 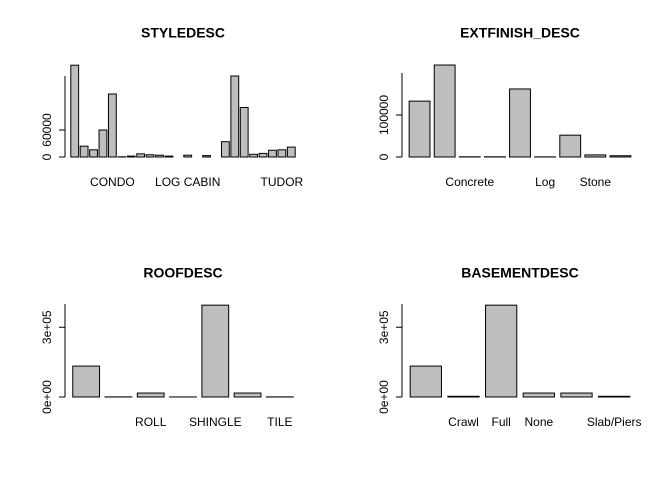 I want to click on x-tick-label: TUDOR, so click(x=282, y=182).